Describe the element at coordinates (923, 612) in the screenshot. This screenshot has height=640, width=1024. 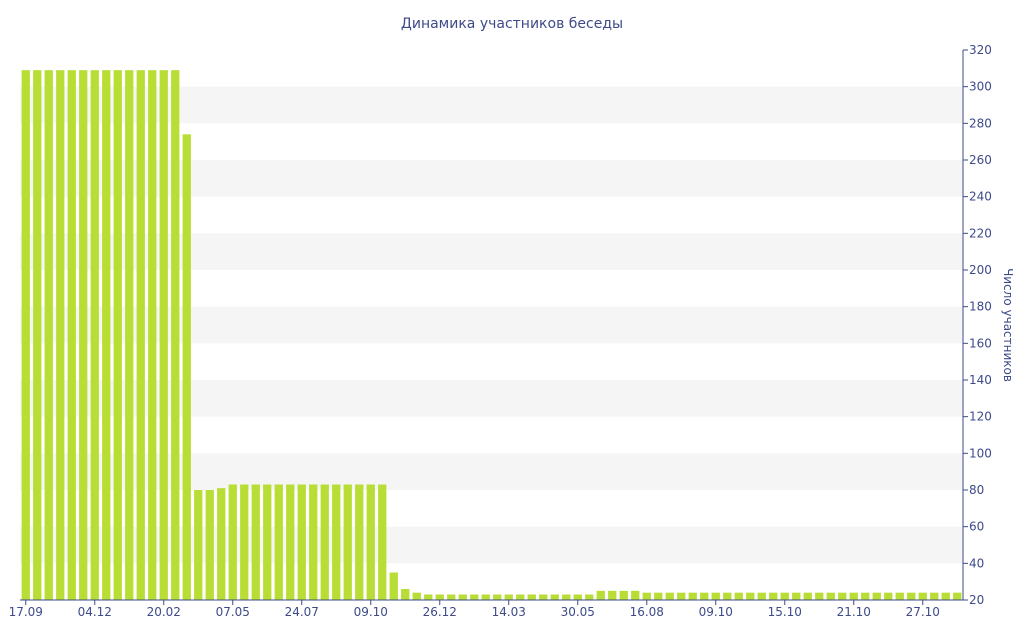
I see `x-tick-label: 27.10` at that location.